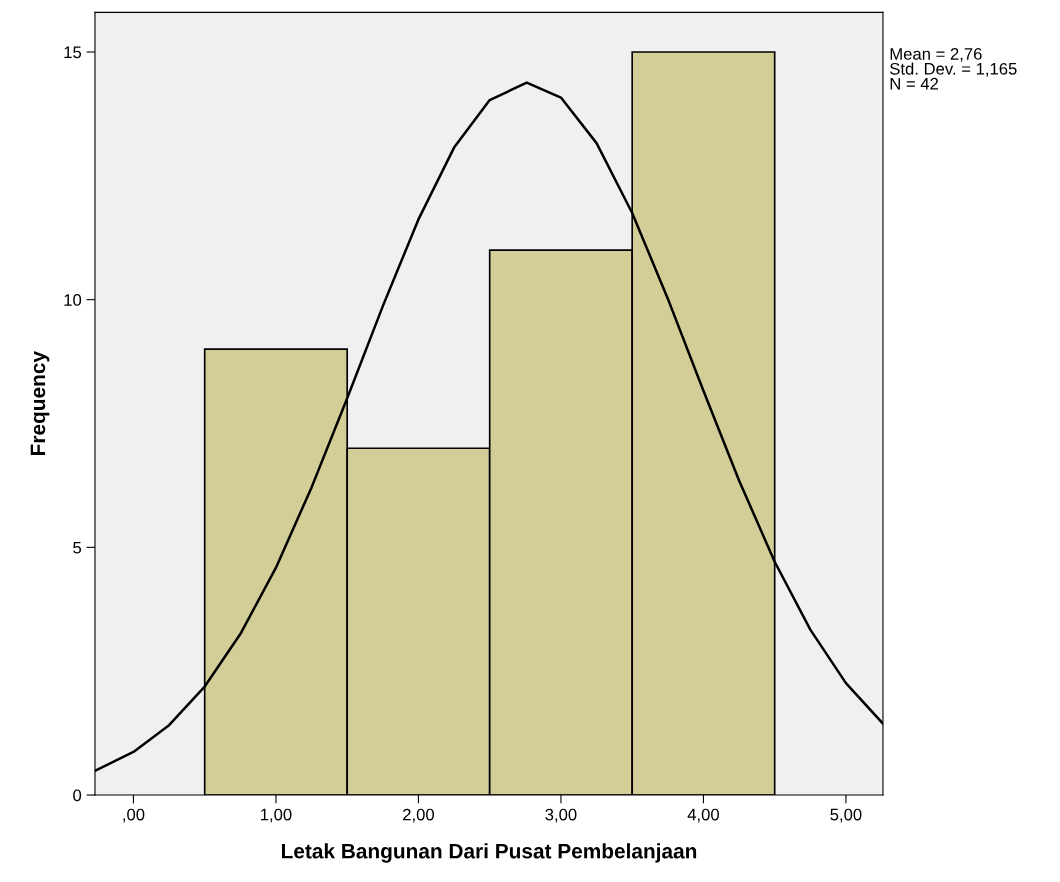 Image resolution: width=1060 pixels, height=882 pixels. What do you see at coordinates (73, 300) in the screenshot?
I see `y-tick-label: 10` at bounding box center [73, 300].